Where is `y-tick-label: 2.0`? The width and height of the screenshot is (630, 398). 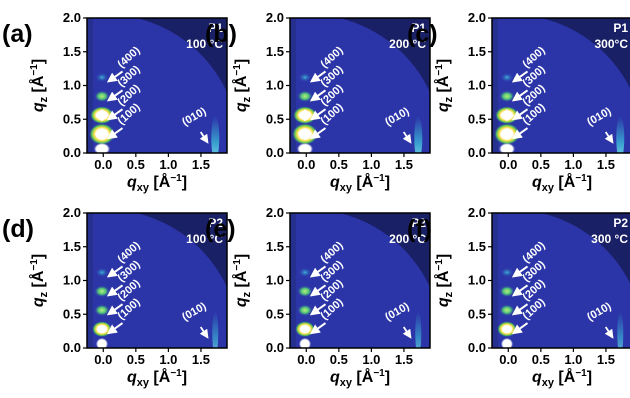 y-tick-label: 2.0 is located at coordinates (477, 17).